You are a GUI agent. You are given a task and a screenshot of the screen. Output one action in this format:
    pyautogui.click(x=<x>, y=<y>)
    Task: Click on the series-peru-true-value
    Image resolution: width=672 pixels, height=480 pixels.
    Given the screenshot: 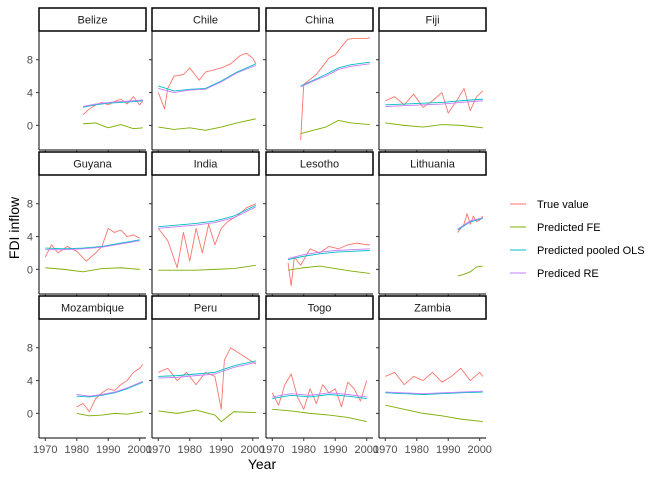 What is the action you would take?
    pyautogui.click(x=207, y=378)
    